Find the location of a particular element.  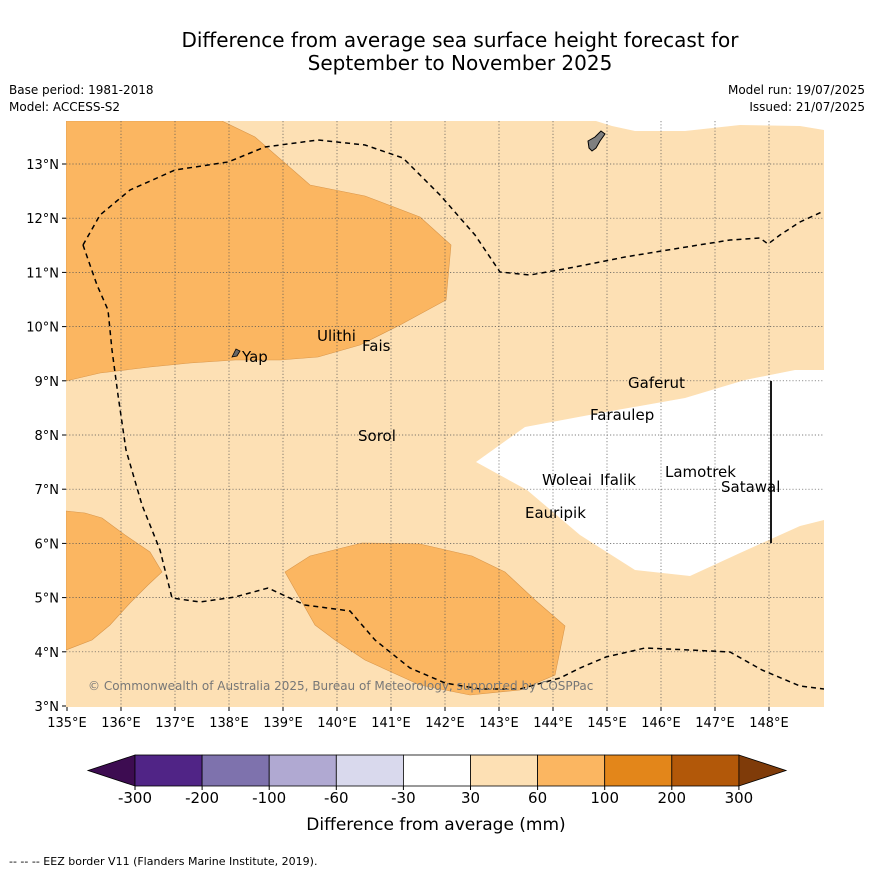

lon-label: 139°E is located at coordinates (283, 723).